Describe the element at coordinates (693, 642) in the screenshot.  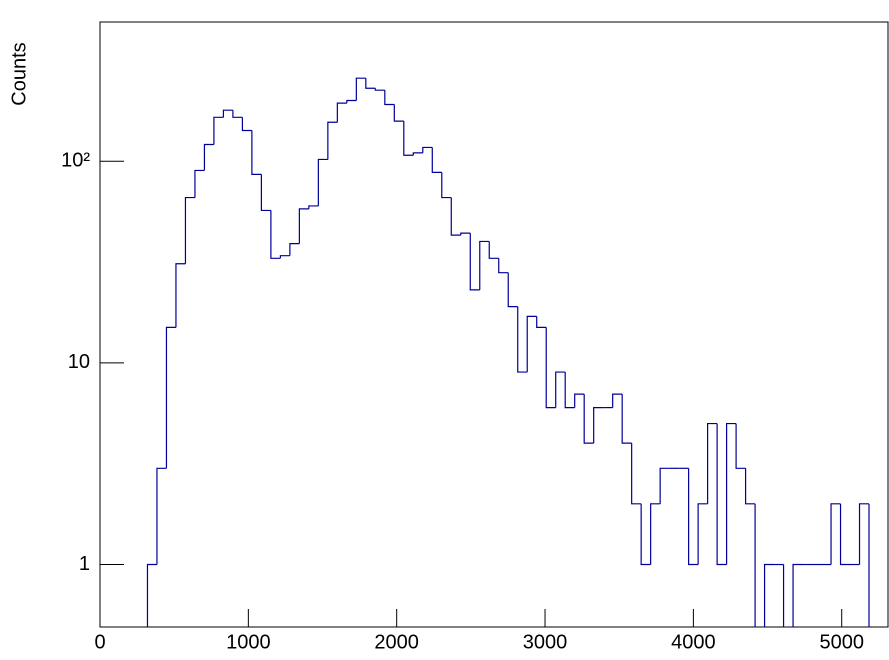
I see `x-tick-label: 4000` at that location.